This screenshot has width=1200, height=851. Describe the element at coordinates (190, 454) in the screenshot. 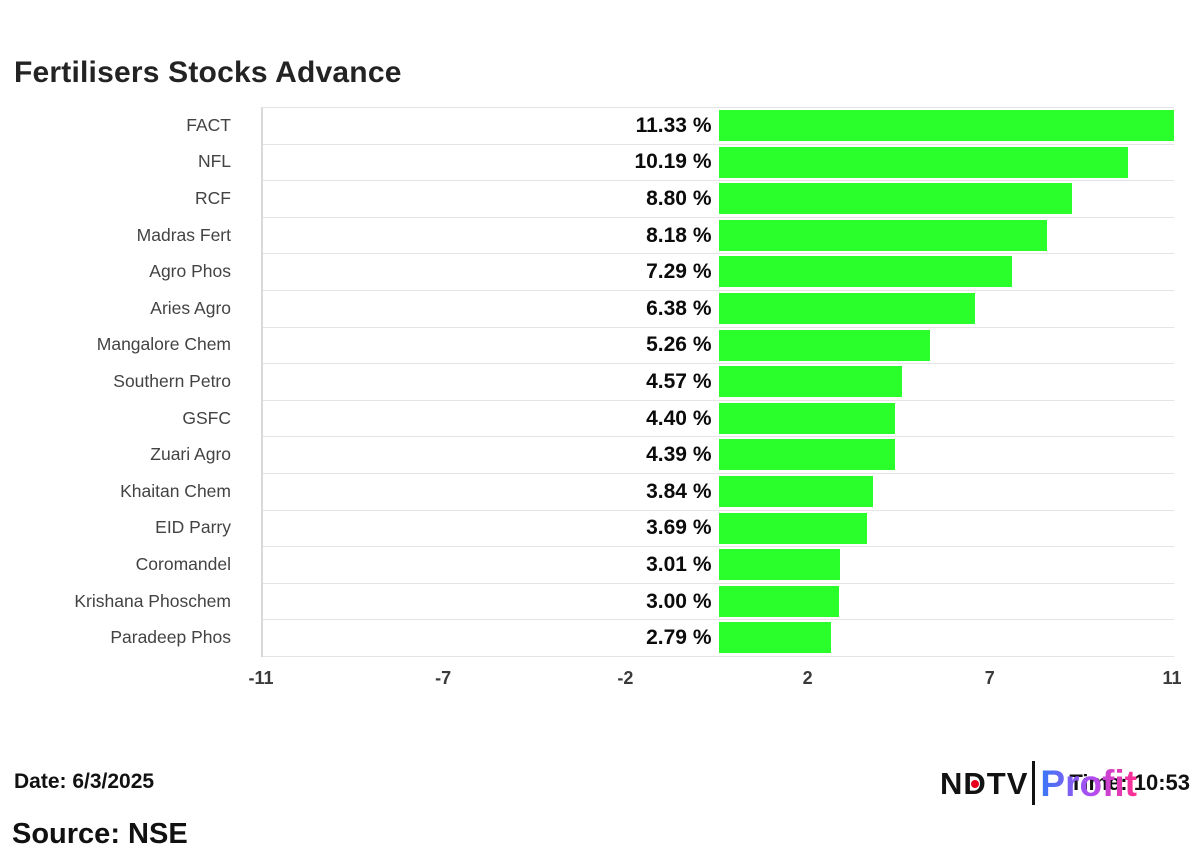

I see `row-label: Zuari Agro` at that location.